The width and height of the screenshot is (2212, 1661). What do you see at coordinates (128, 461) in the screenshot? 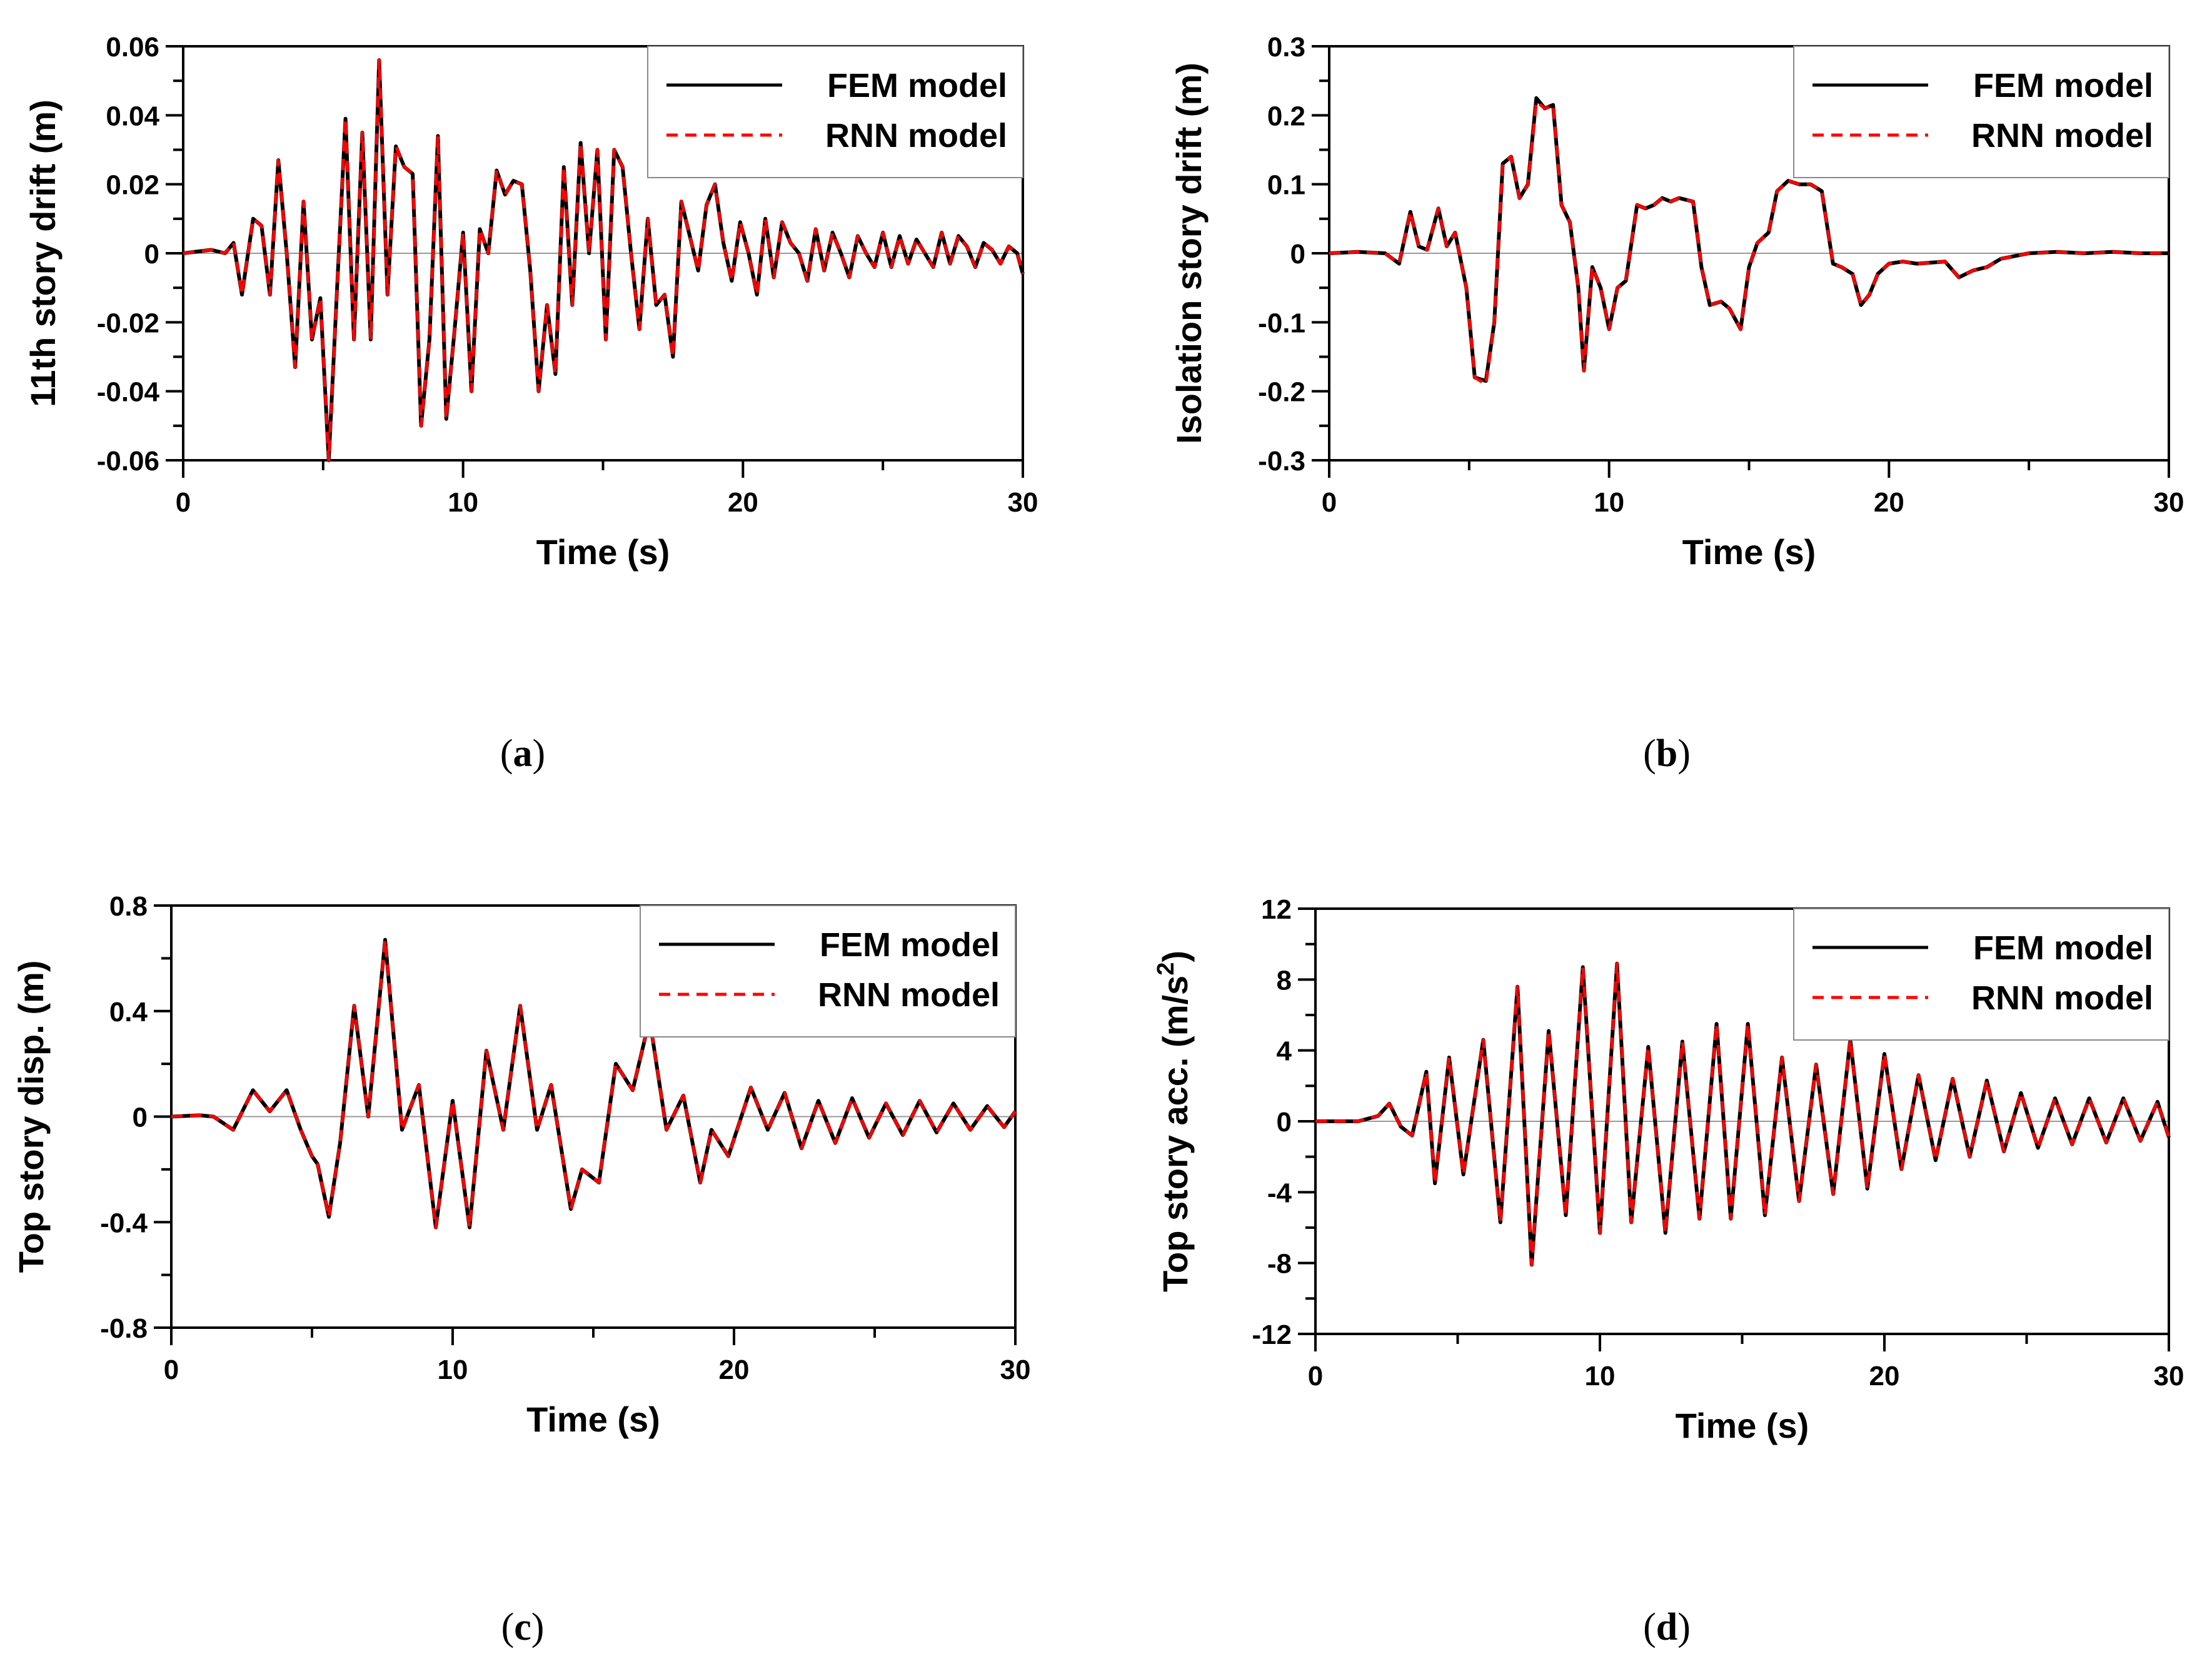
I see `y-tick-label: -0.06` at bounding box center [128, 461].